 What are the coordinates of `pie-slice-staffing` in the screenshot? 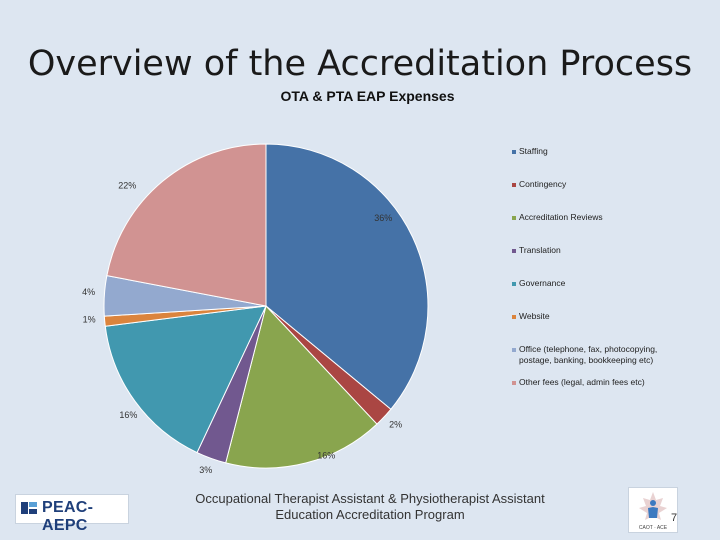 It's located at (347, 276).